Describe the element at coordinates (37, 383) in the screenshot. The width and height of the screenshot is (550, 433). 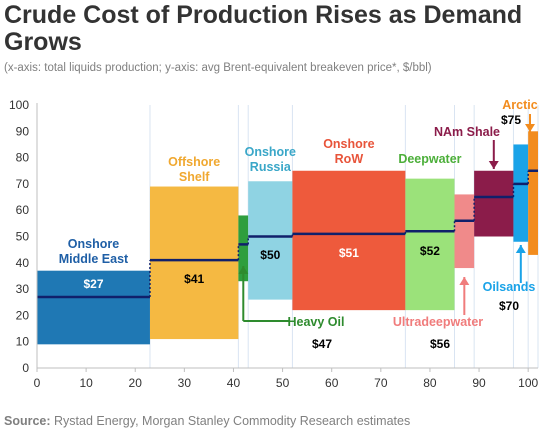
I see `x-tick-label: 0` at that location.